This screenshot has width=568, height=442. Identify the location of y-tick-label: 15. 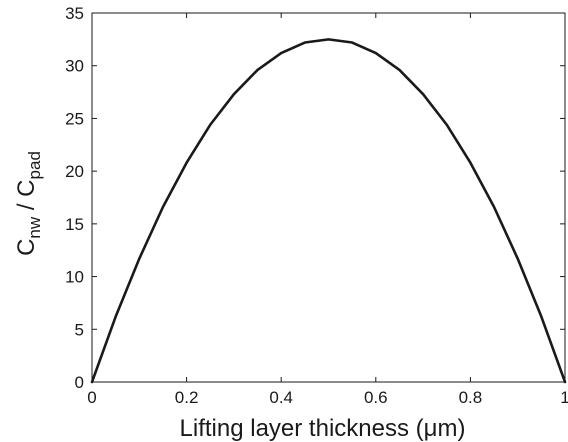
(74, 224).